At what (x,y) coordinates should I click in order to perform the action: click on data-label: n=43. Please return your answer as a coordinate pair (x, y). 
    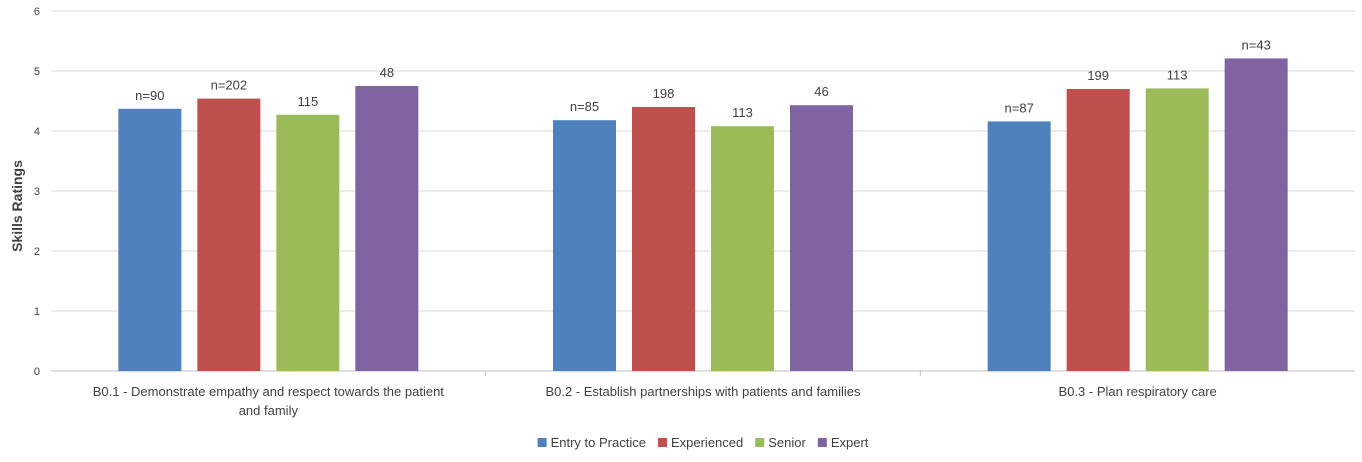
    Looking at the image, I should click on (1256, 44).